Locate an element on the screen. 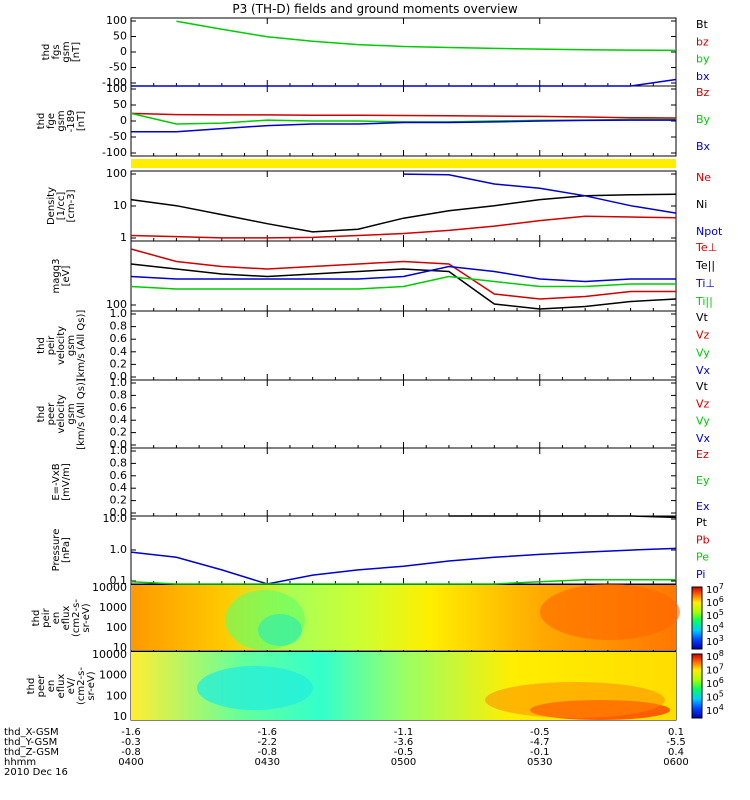 This screenshot has width=750, height=800. ephemeris-row-label: thd_Y-GSM is located at coordinates (30, 742).